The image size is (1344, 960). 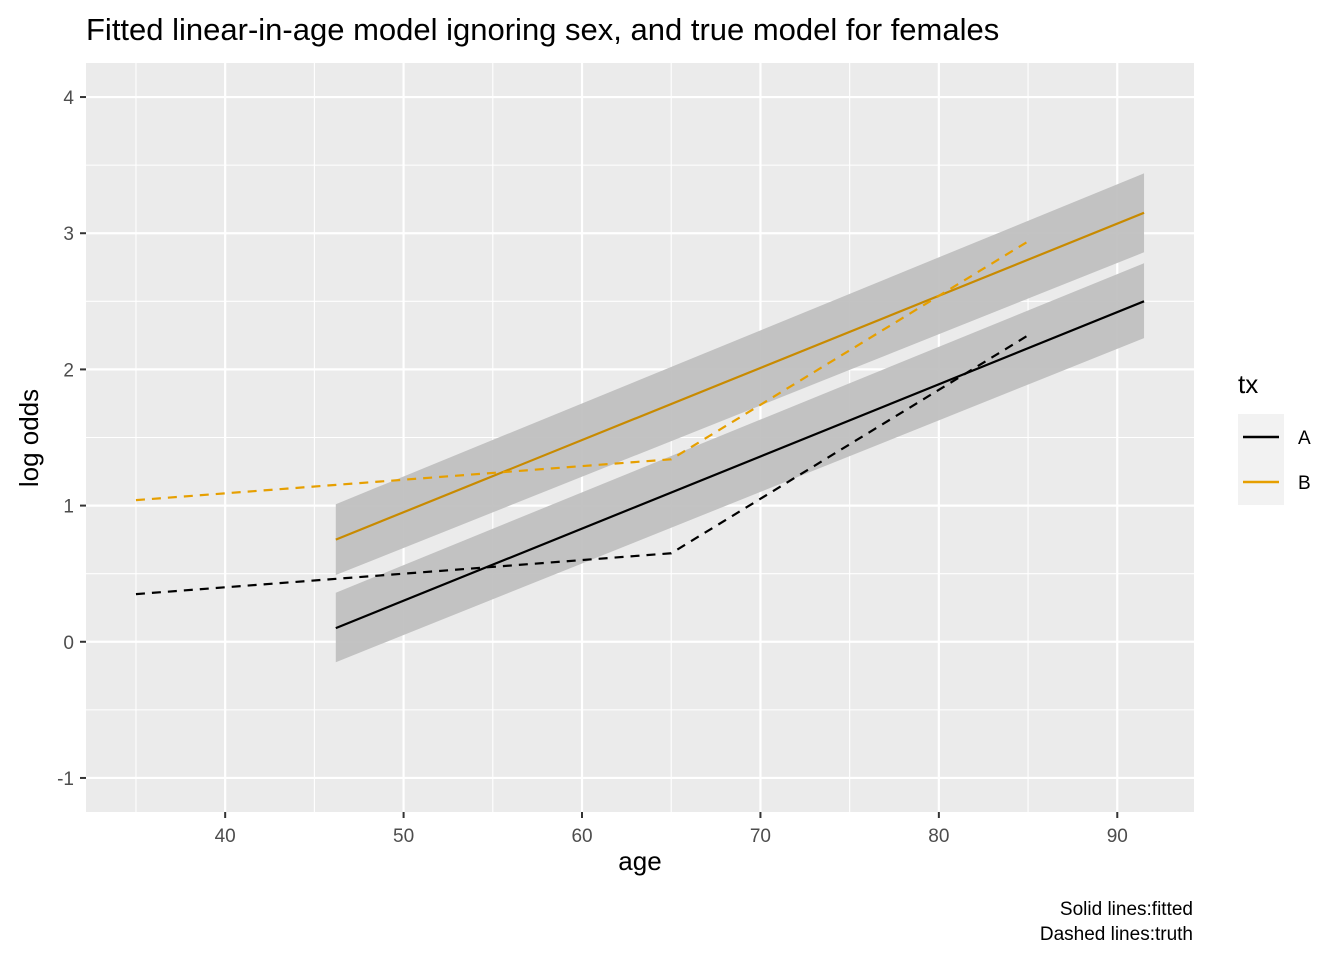 What do you see at coordinates (68, 234) in the screenshot?
I see `y-tick-label: 3` at bounding box center [68, 234].